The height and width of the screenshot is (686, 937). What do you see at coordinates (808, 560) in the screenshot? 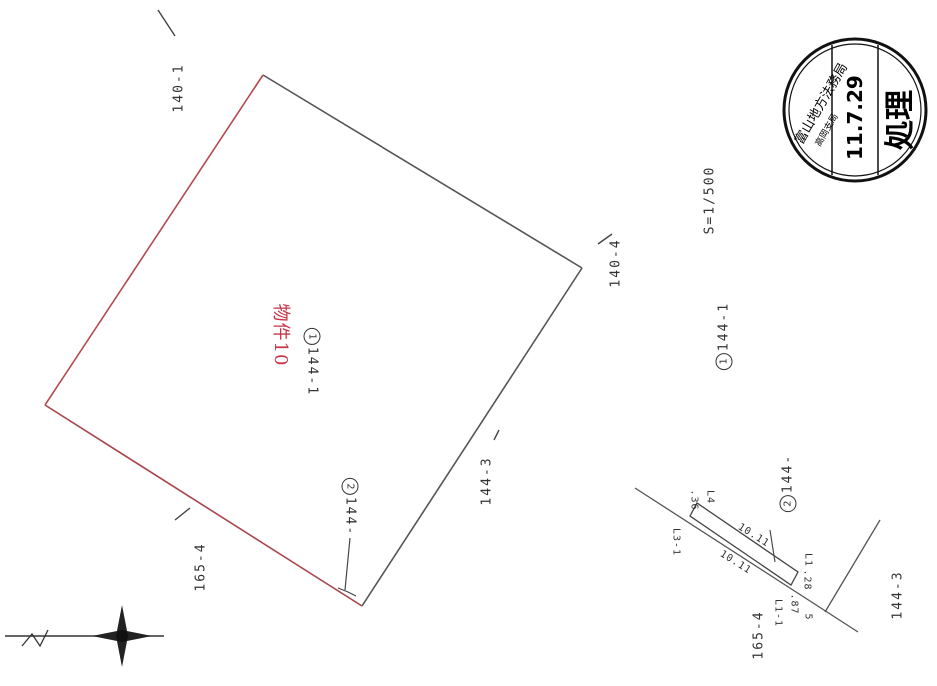
I see `detail-l1: L1` at bounding box center [808, 560].